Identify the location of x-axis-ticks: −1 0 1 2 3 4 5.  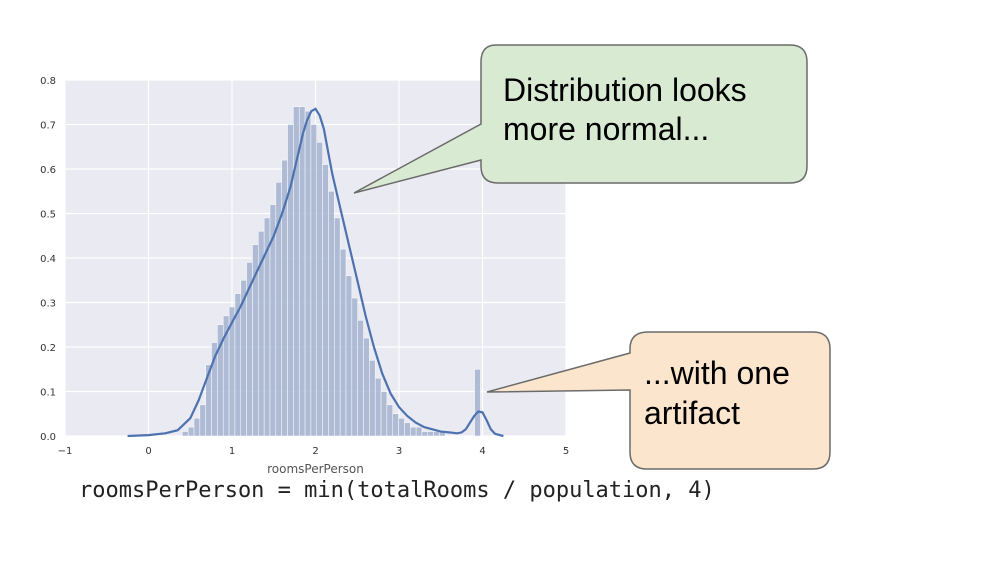
(314, 451).